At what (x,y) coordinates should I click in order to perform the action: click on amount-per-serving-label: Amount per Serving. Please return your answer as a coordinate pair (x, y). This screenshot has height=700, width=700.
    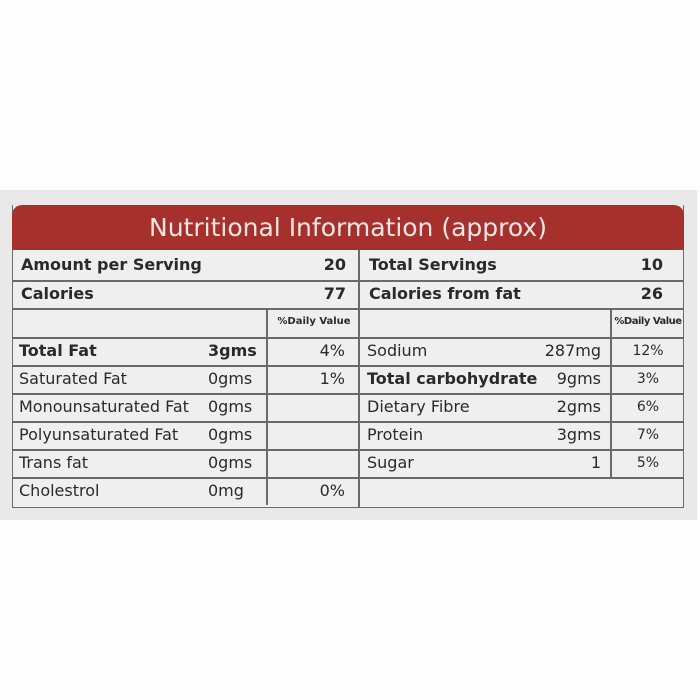
    Looking at the image, I should click on (111, 264).